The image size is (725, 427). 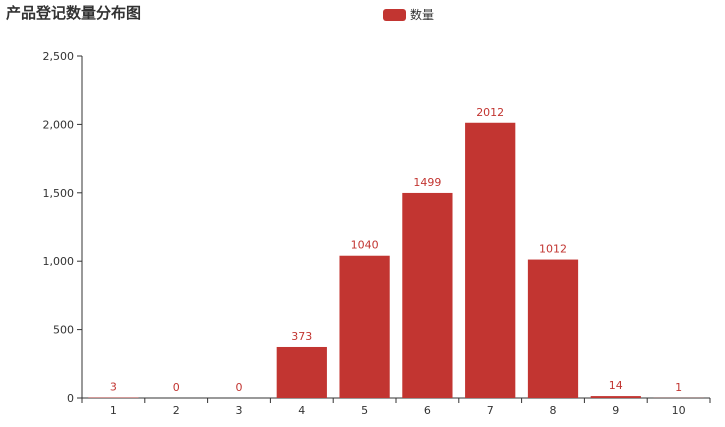 What do you see at coordinates (679, 410) in the screenshot?
I see `x-tick-label: 10` at bounding box center [679, 410].